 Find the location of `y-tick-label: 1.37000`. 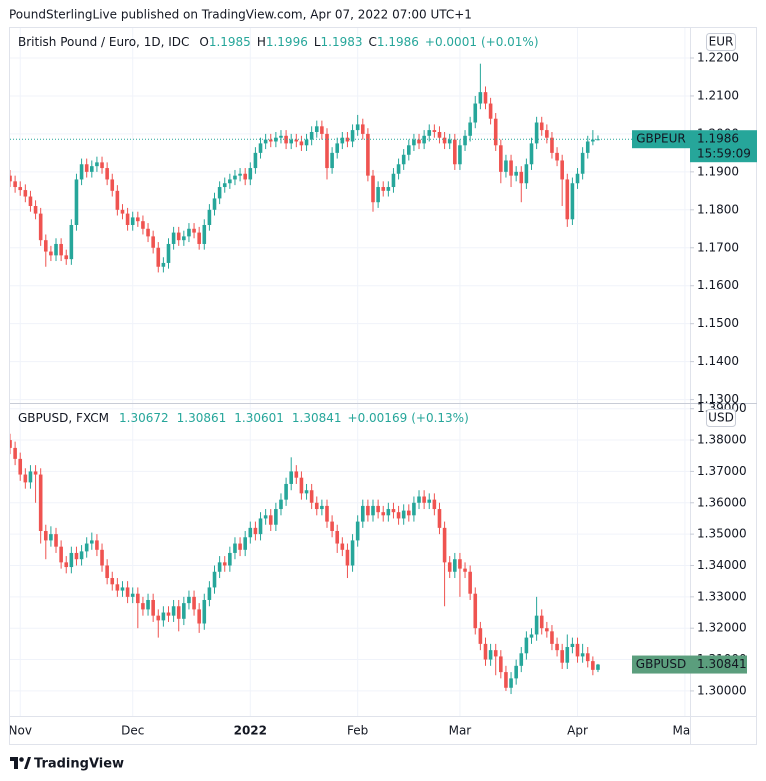

y-tick-label: 1.37000 is located at coordinates (722, 471).